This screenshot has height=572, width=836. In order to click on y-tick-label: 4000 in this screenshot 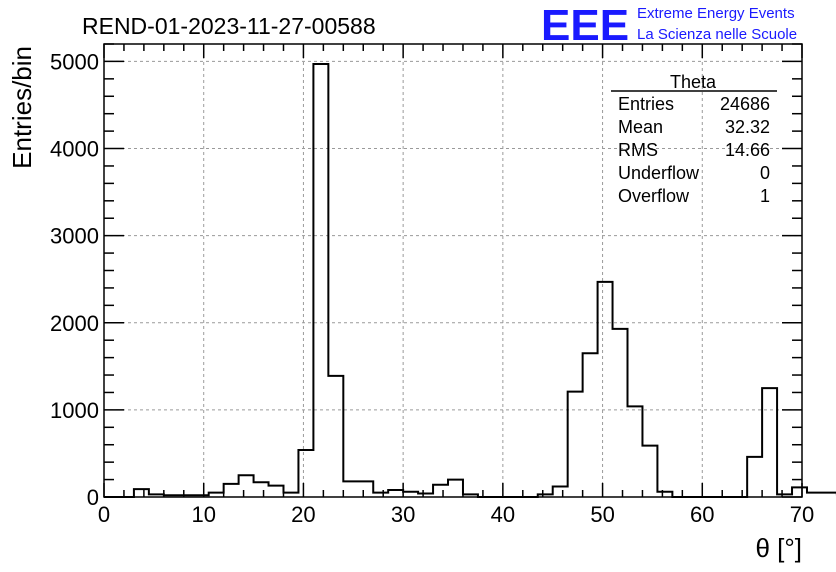, I will do `click(74, 149)`.